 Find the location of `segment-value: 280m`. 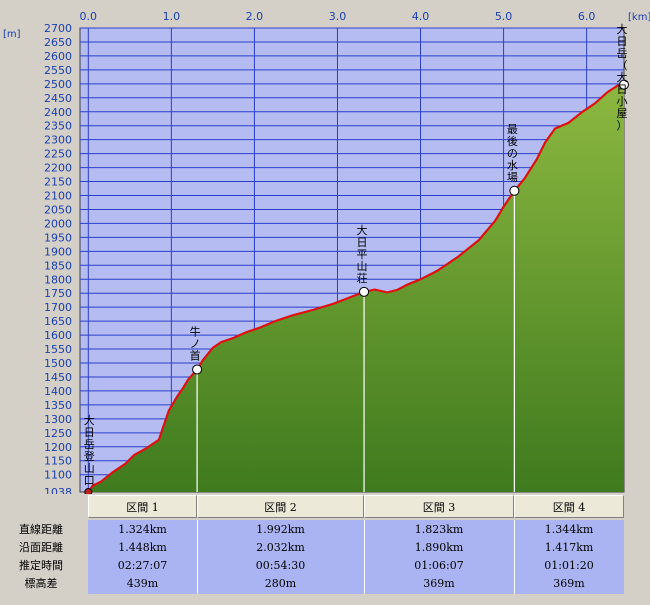

segment-value: 280m is located at coordinates (280, 584).